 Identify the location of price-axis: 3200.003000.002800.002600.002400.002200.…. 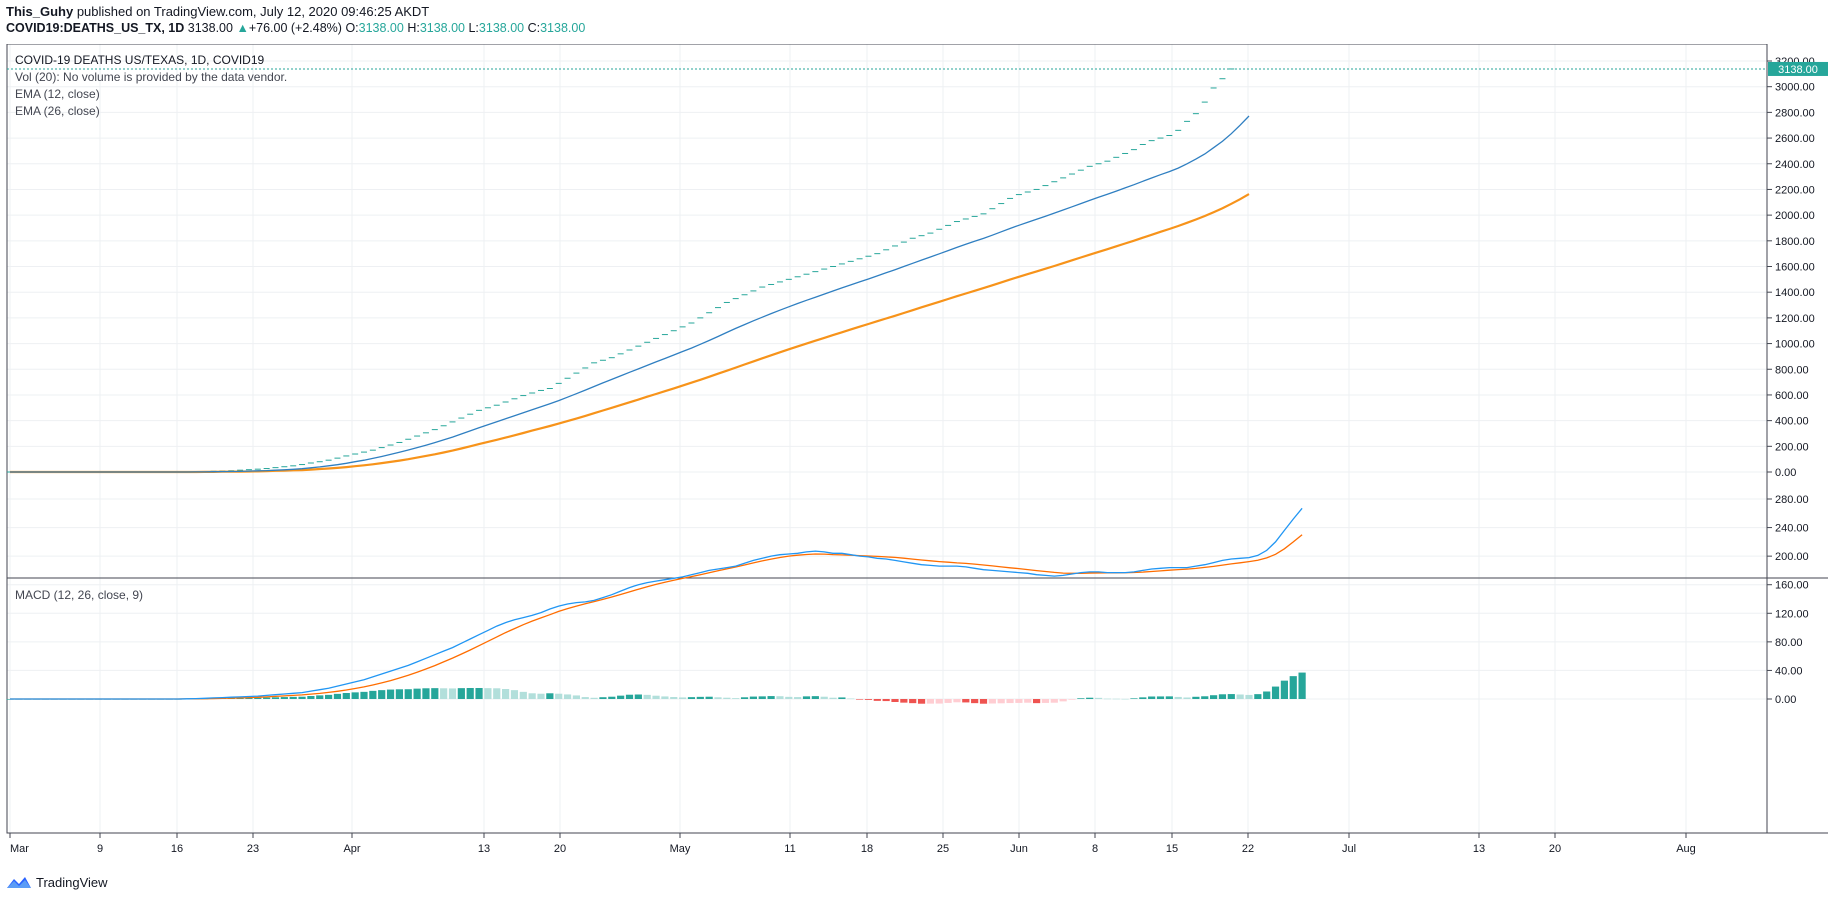
(1791, 267).